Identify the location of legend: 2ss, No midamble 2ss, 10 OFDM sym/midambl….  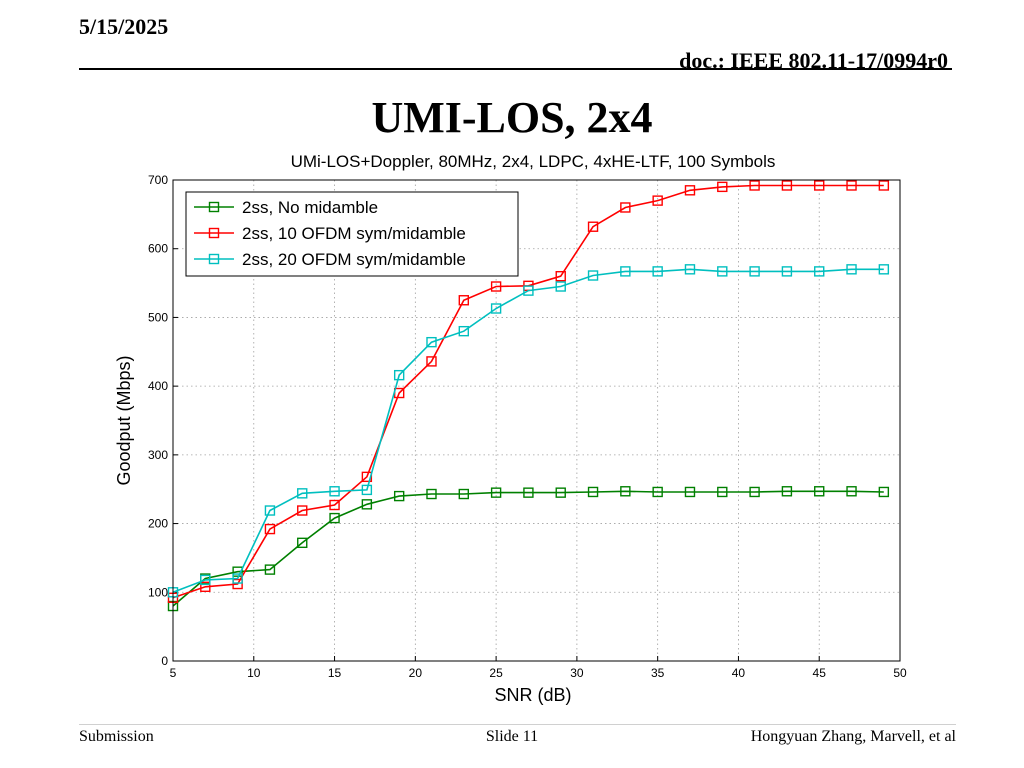
(352, 234).